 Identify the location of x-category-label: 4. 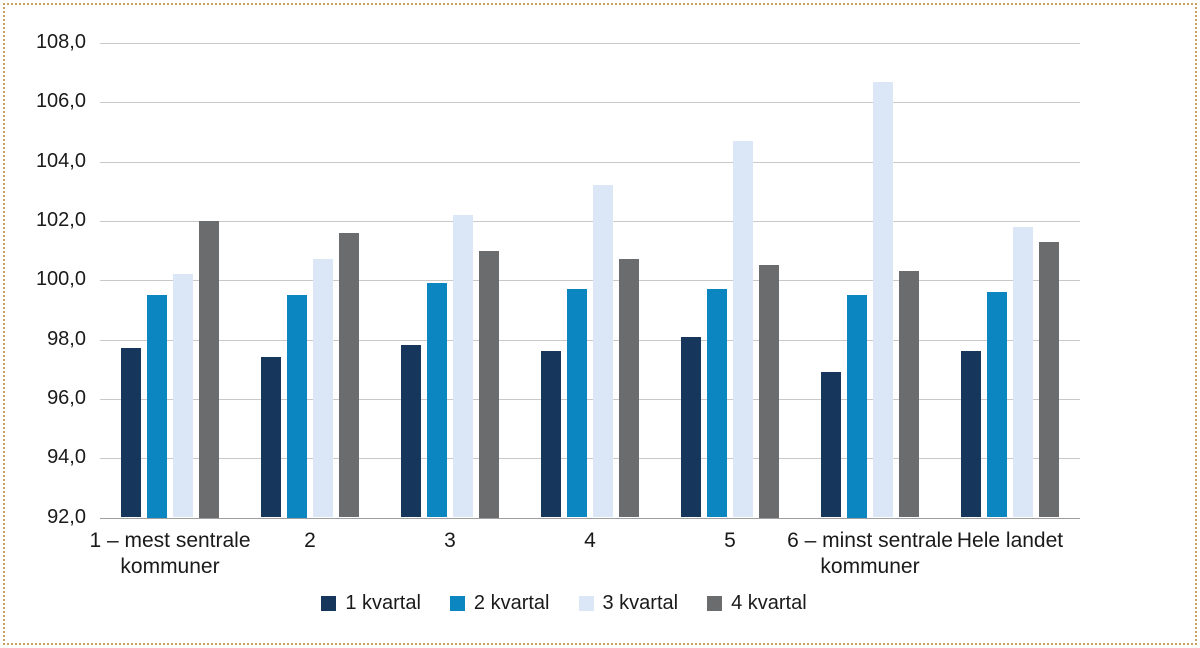
(590, 540).